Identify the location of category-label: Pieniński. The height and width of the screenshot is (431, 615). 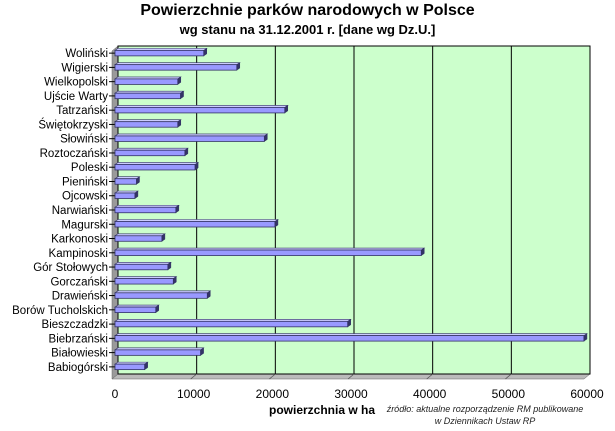
(85, 182).